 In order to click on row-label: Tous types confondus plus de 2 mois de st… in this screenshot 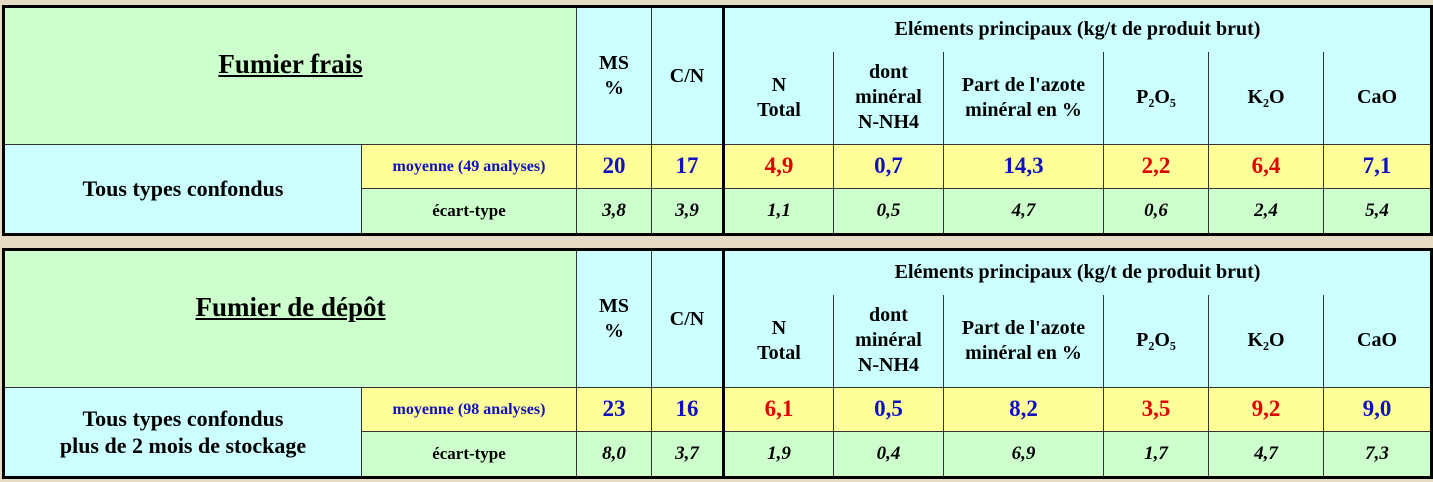, I will do `click(182, 432)`.